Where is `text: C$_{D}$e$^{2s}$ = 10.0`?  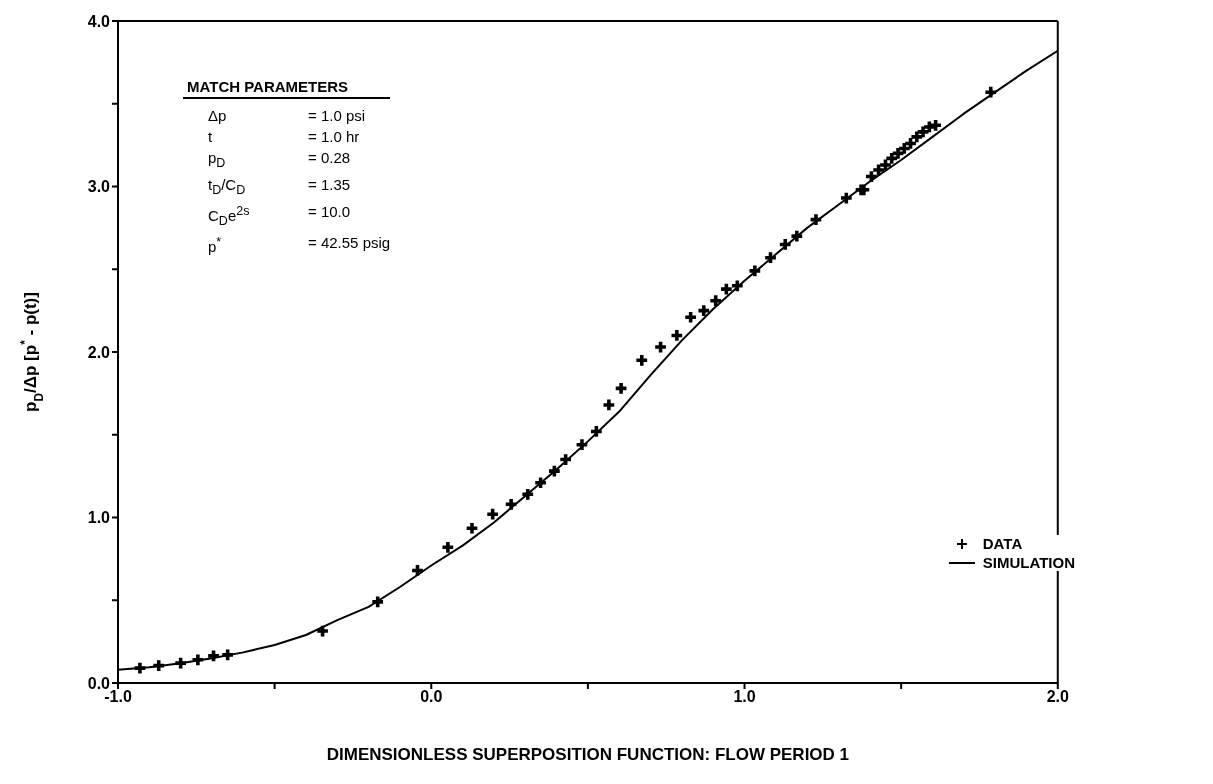 text: C$_{D}$e$^{2s}$ = 10.0 is located at coordinates (279, 215).